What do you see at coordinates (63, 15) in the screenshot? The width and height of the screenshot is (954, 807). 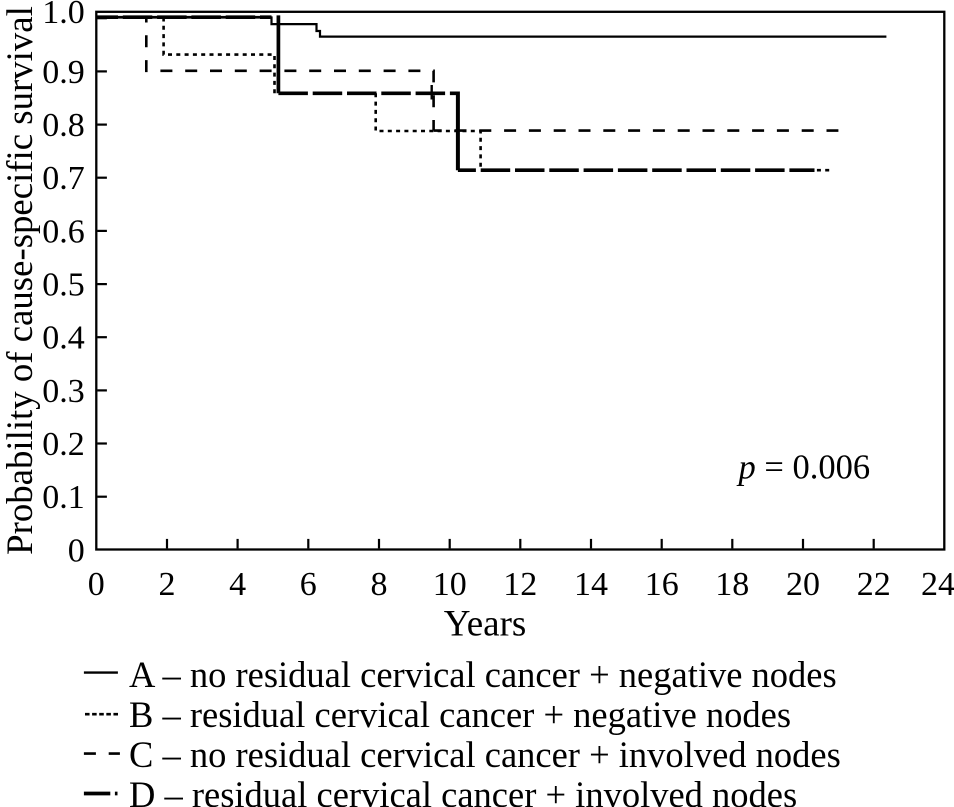 I see `svg-text: 1.0` at bounding box center [63, 15].